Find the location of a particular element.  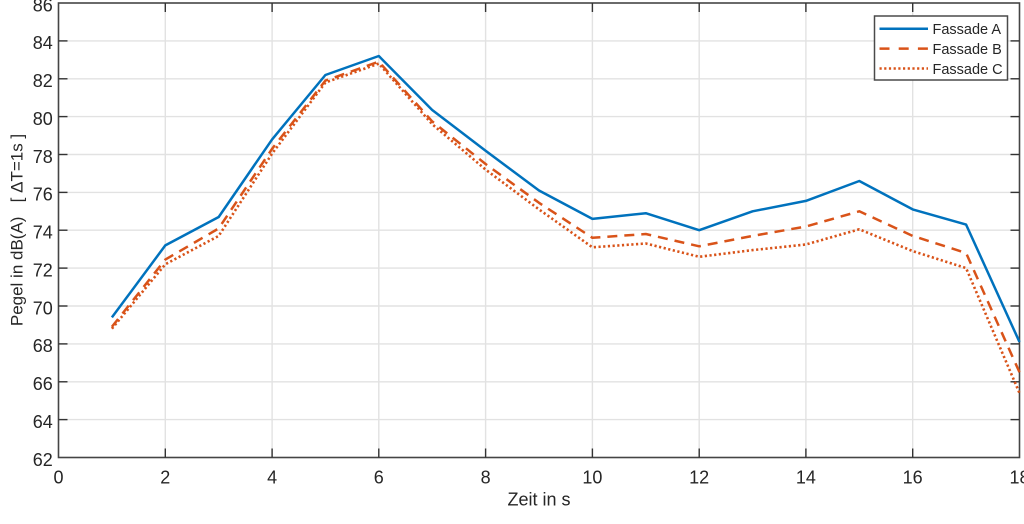

svg-text: 66 is located at coordinates (43, 384).